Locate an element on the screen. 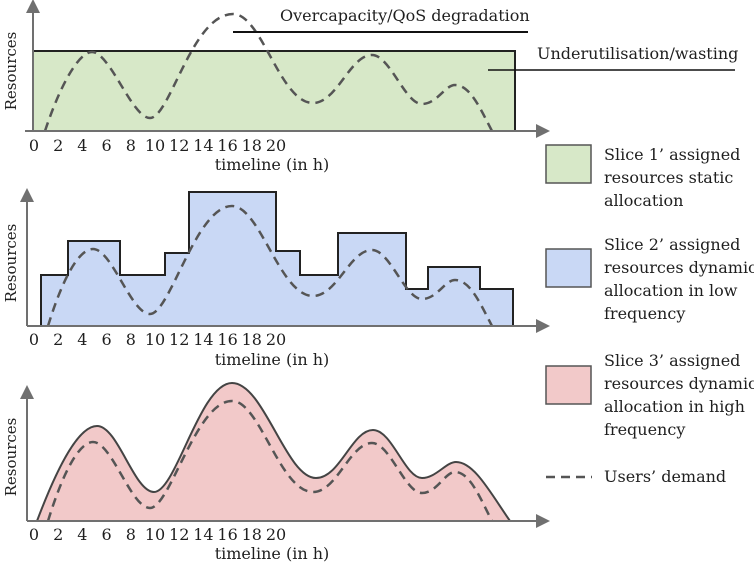  x-axis-label-2: timeline (in h) is located at coordinates (272, 359).